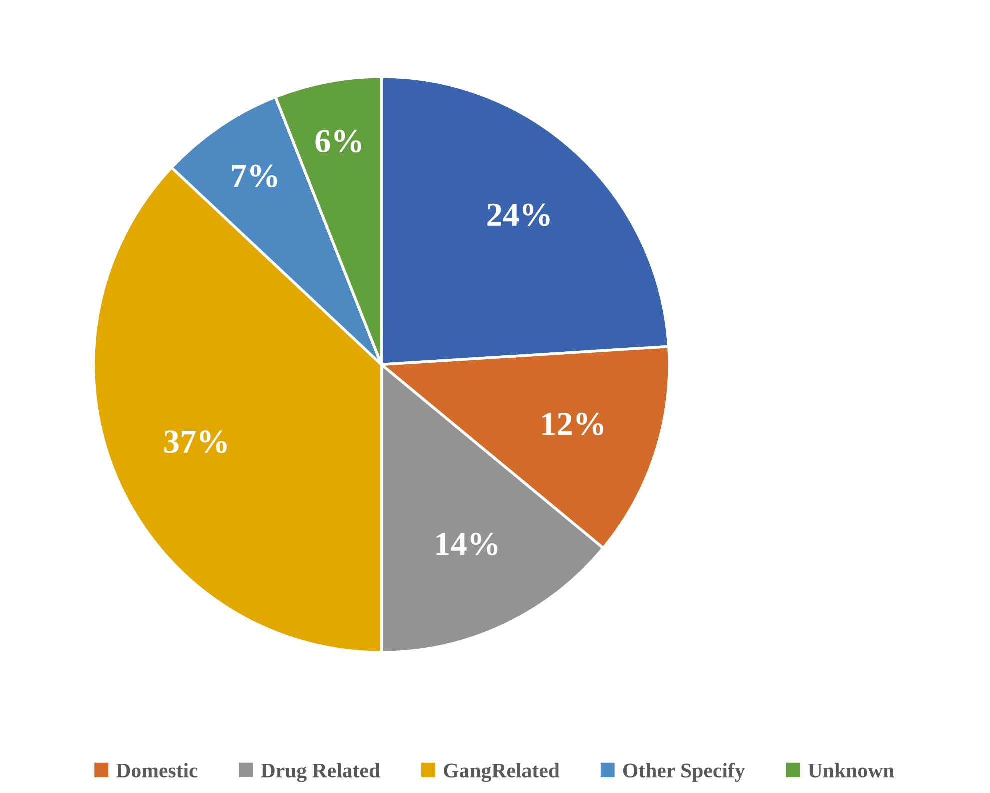 The width and height of the screenshot is (990, 793). I want to click on data-label: 12%, so click(573, 424).